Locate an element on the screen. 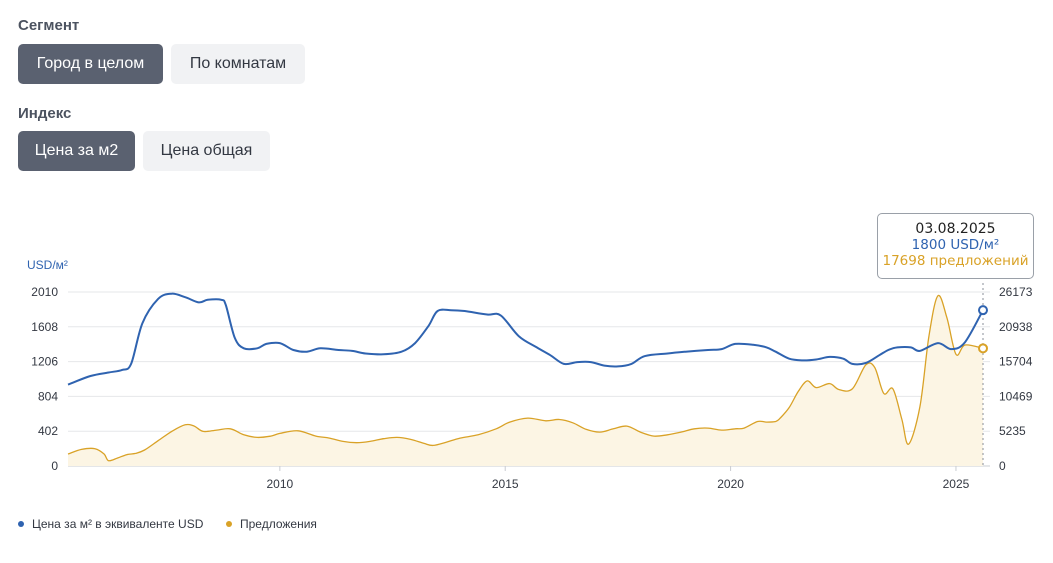 This screenshot has width=1053, height=563. index-label: Индекс is located at coordinates (45, 113).